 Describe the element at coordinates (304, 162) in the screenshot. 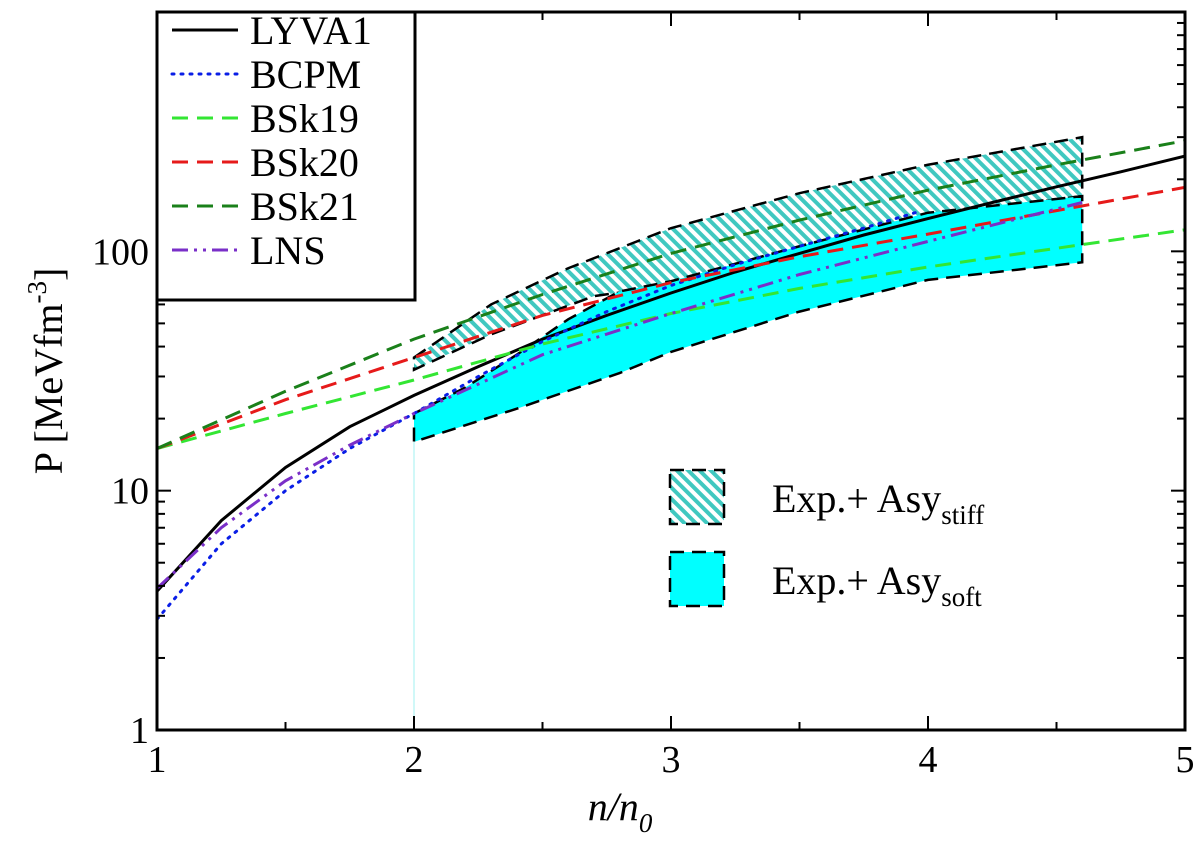

I see `legend-label-bsk20: BSk20` at that location.